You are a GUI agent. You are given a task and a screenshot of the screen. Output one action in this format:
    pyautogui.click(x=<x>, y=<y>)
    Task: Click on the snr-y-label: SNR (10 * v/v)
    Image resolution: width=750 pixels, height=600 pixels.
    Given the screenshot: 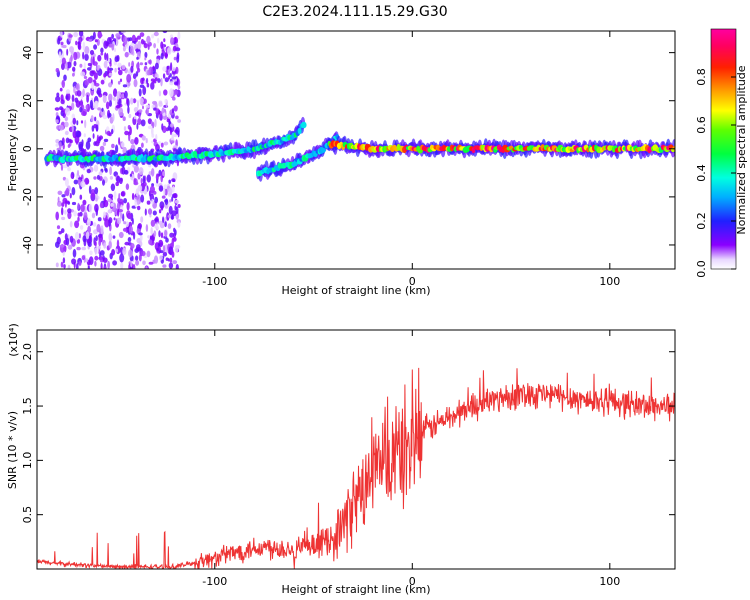 What is the action you would take?
    pyautogui.click(x=12, y=450)
    